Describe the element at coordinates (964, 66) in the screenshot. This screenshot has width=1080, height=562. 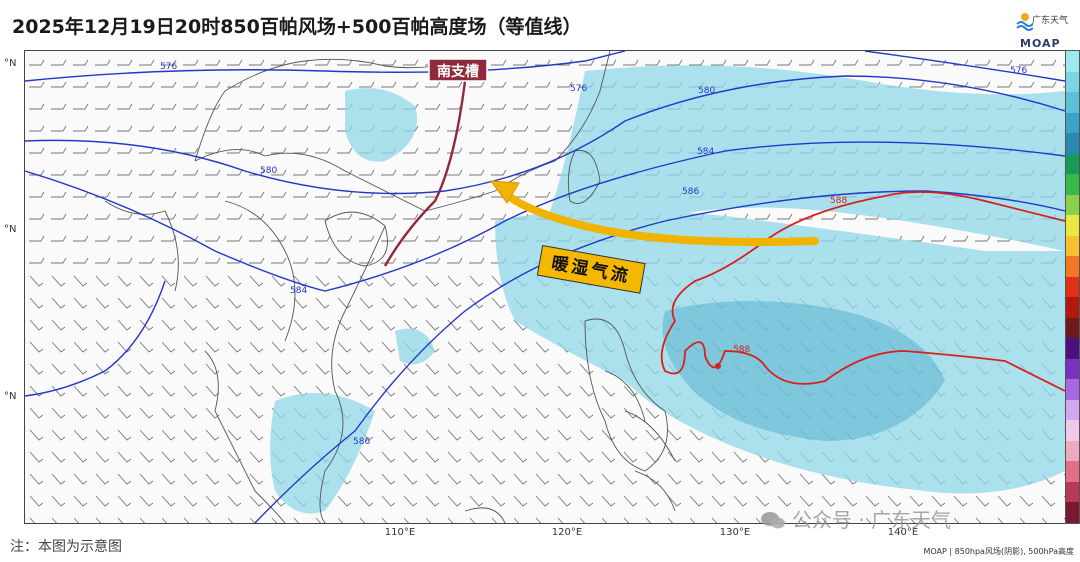
I see `contour-576-east` at that location.